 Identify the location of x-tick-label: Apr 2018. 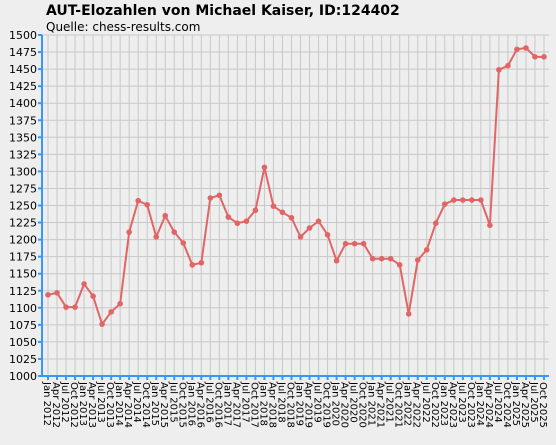
(271, 405).